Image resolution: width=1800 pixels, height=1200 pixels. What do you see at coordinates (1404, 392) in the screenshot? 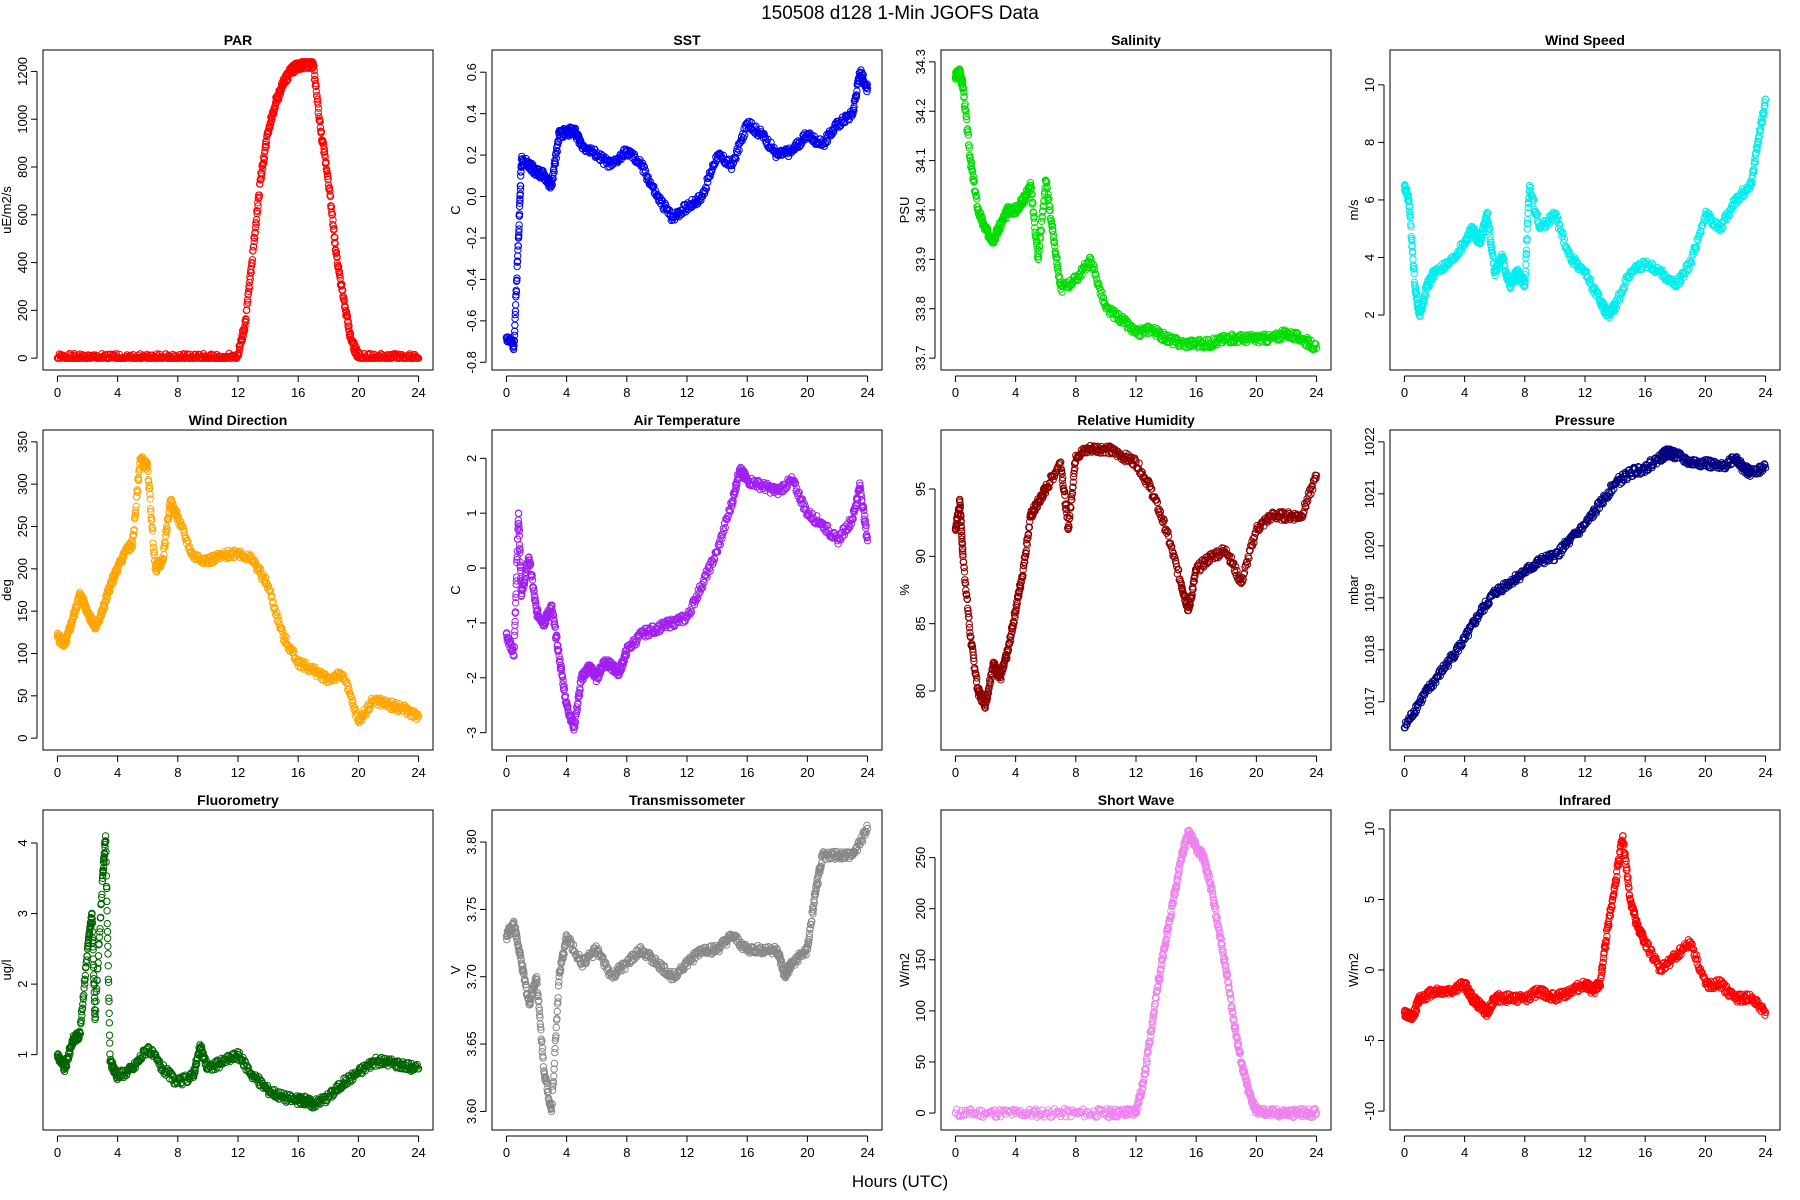
I see `x-tick-label: 0` at bounding box center [1404, 392].